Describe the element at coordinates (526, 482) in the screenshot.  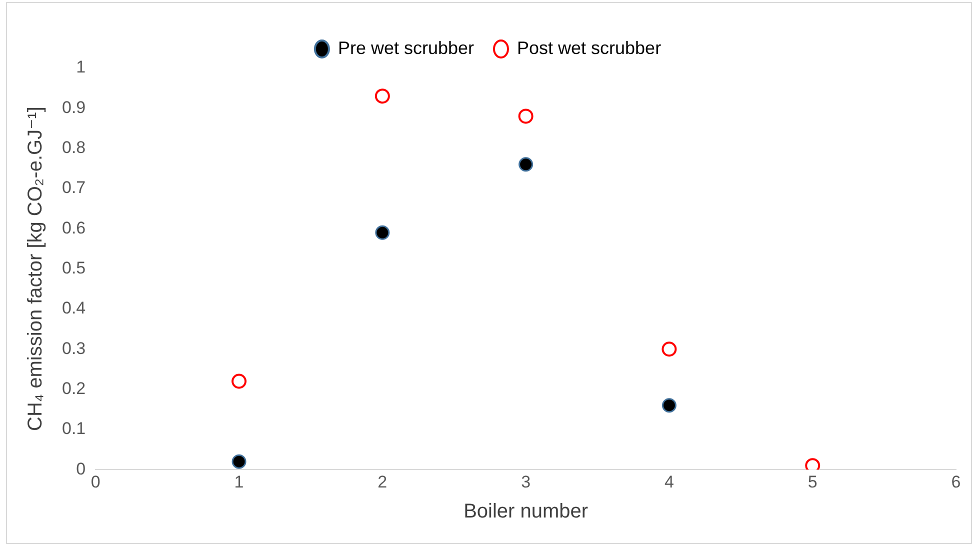
I see `x-tick-label: 3` at that location.